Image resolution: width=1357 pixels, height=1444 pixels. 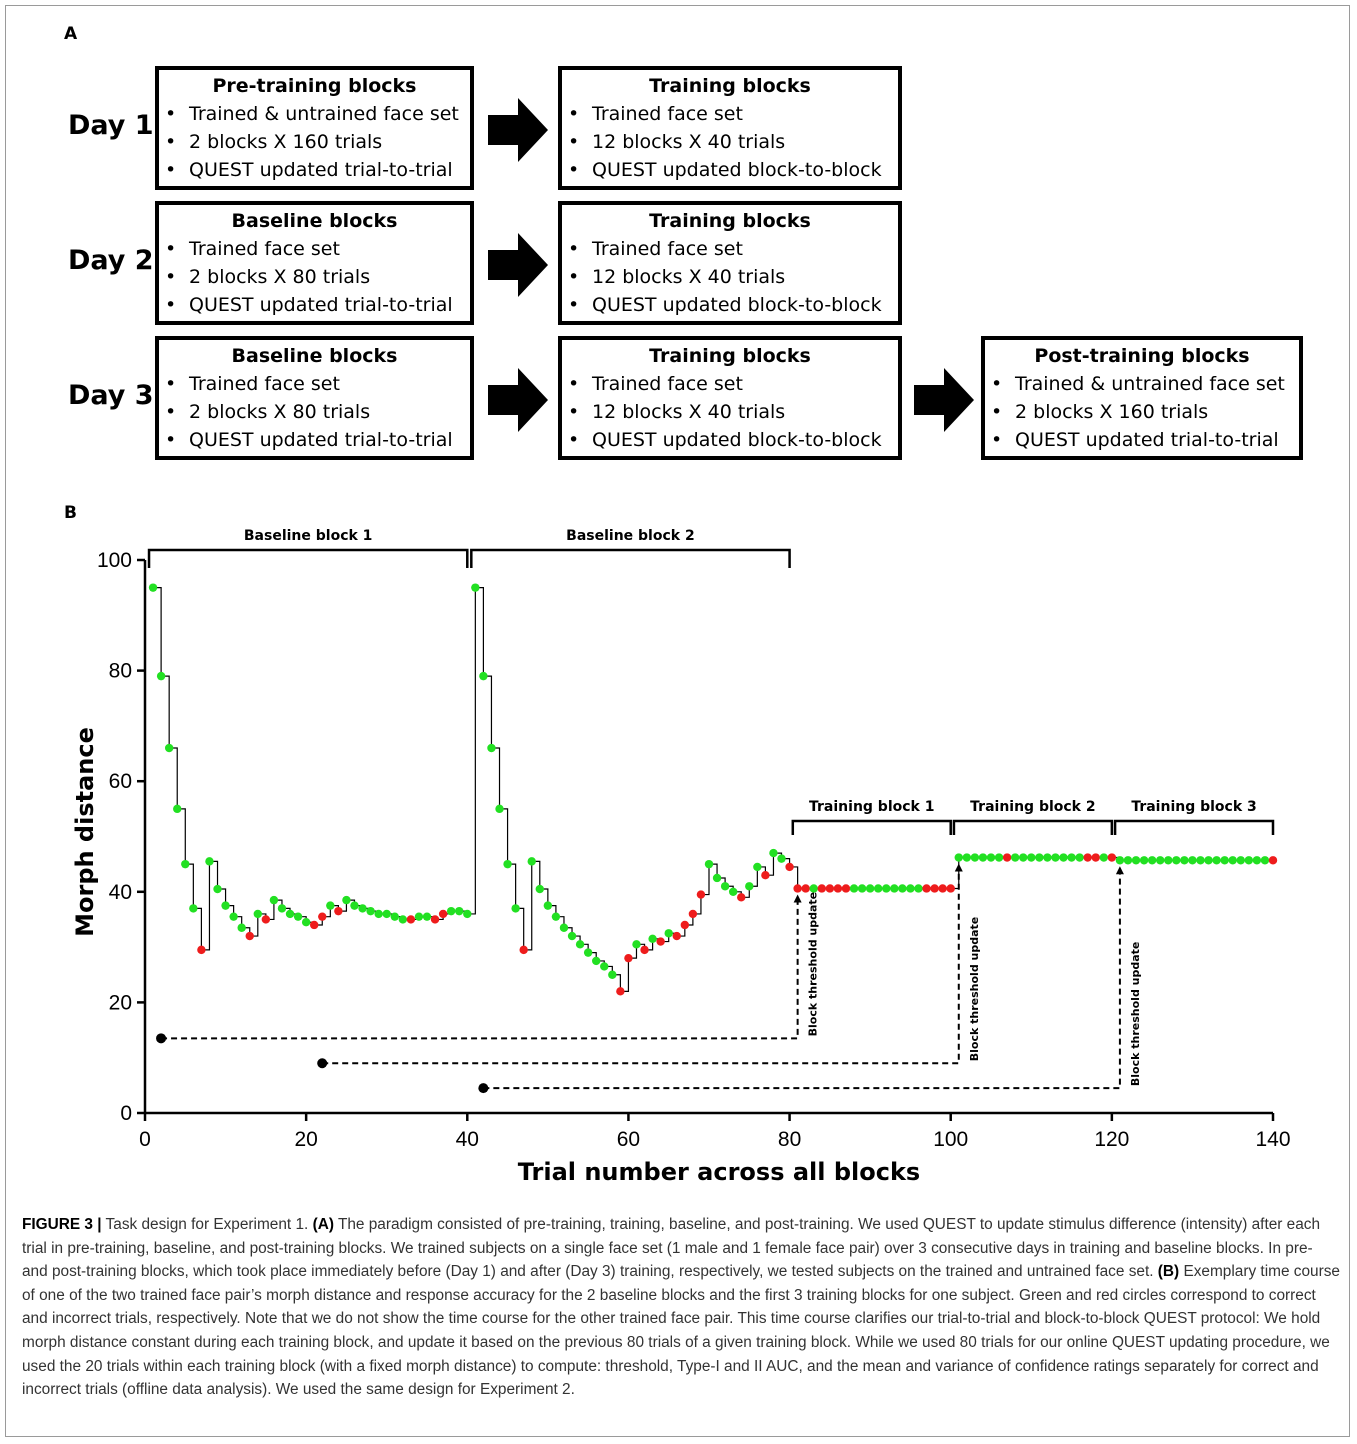 What do you see at coordinates (1168, 1272) in the screenshot?
I see `caption-bold-segment: (B)` at bounding box center [1168, 1272].